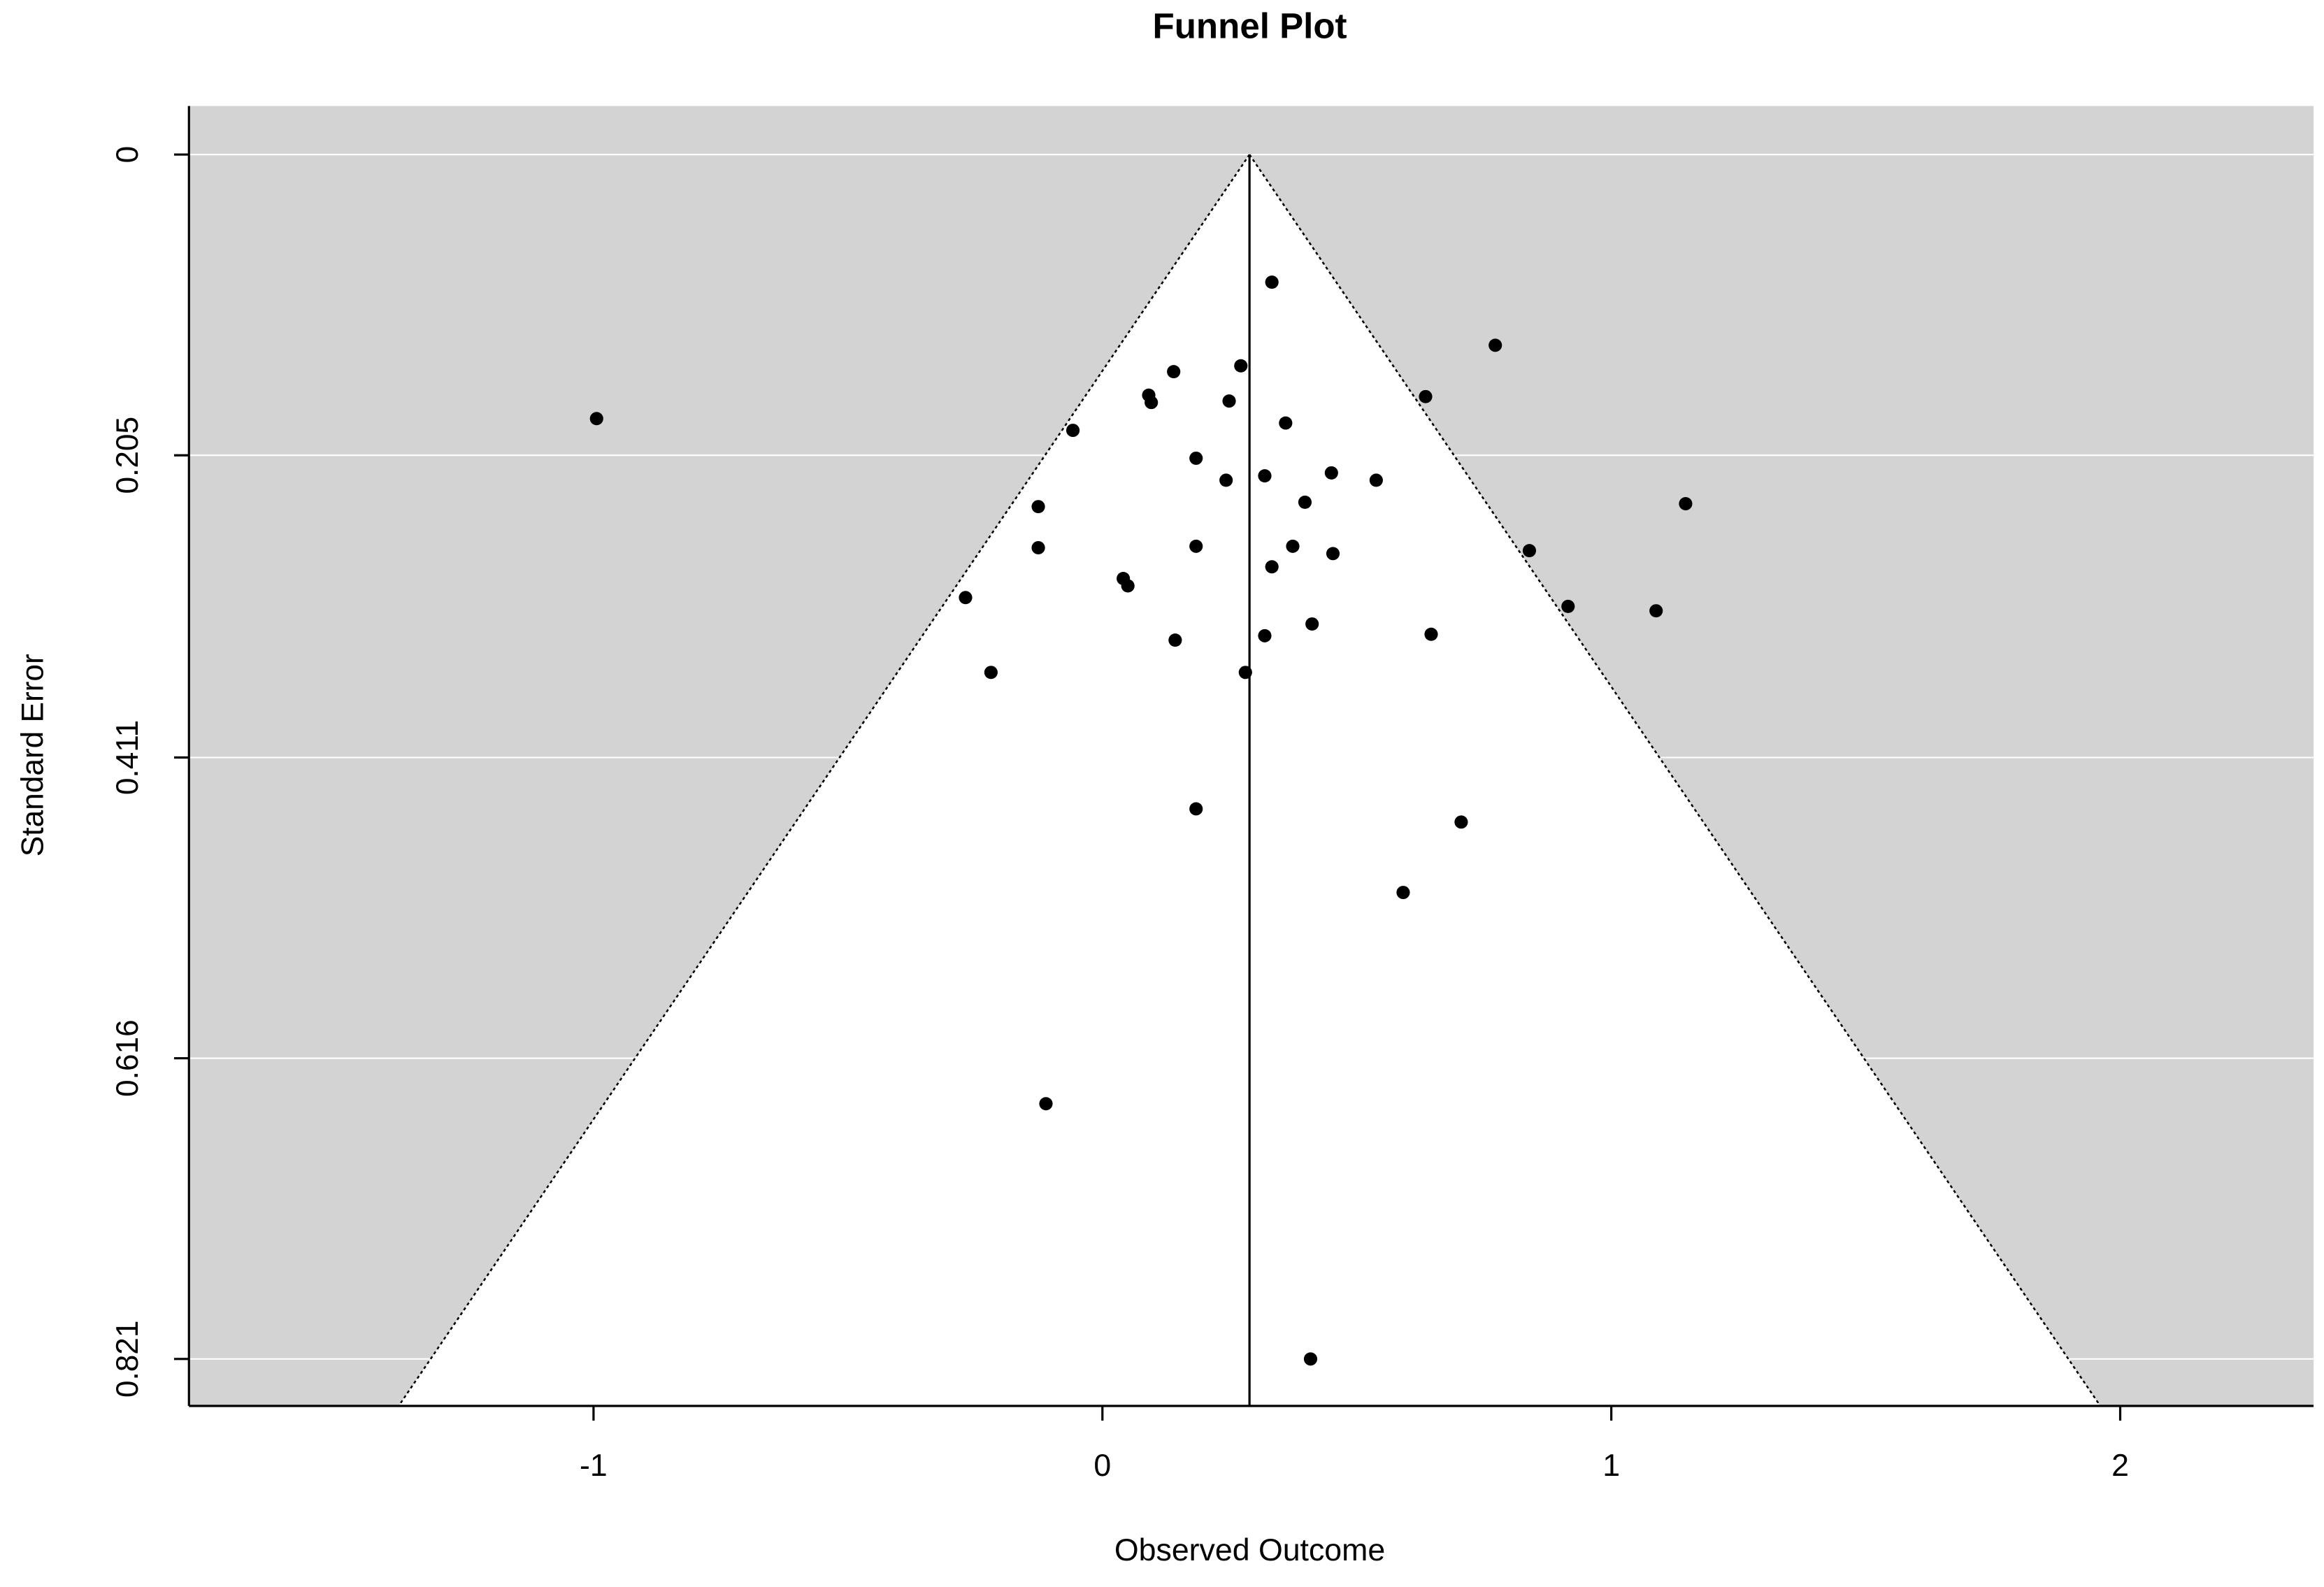 This screenshot has height=1587, width=2324. What do you see at coordinates (127, 1359) in the screenshot?
I see `y-tick-label: 0.821` at bounding box center [127, 1359].